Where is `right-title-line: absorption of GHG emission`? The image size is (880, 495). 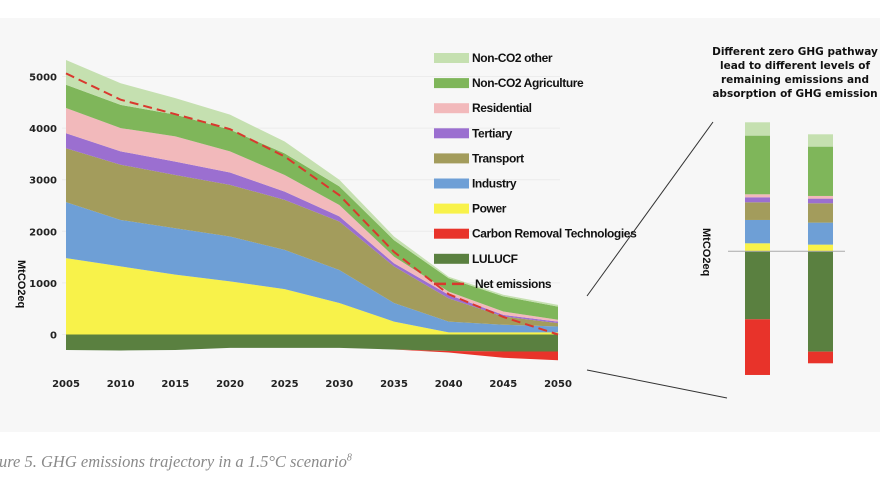 right-title-line: absorption of GHG emission is located at coordinates (794, 94).